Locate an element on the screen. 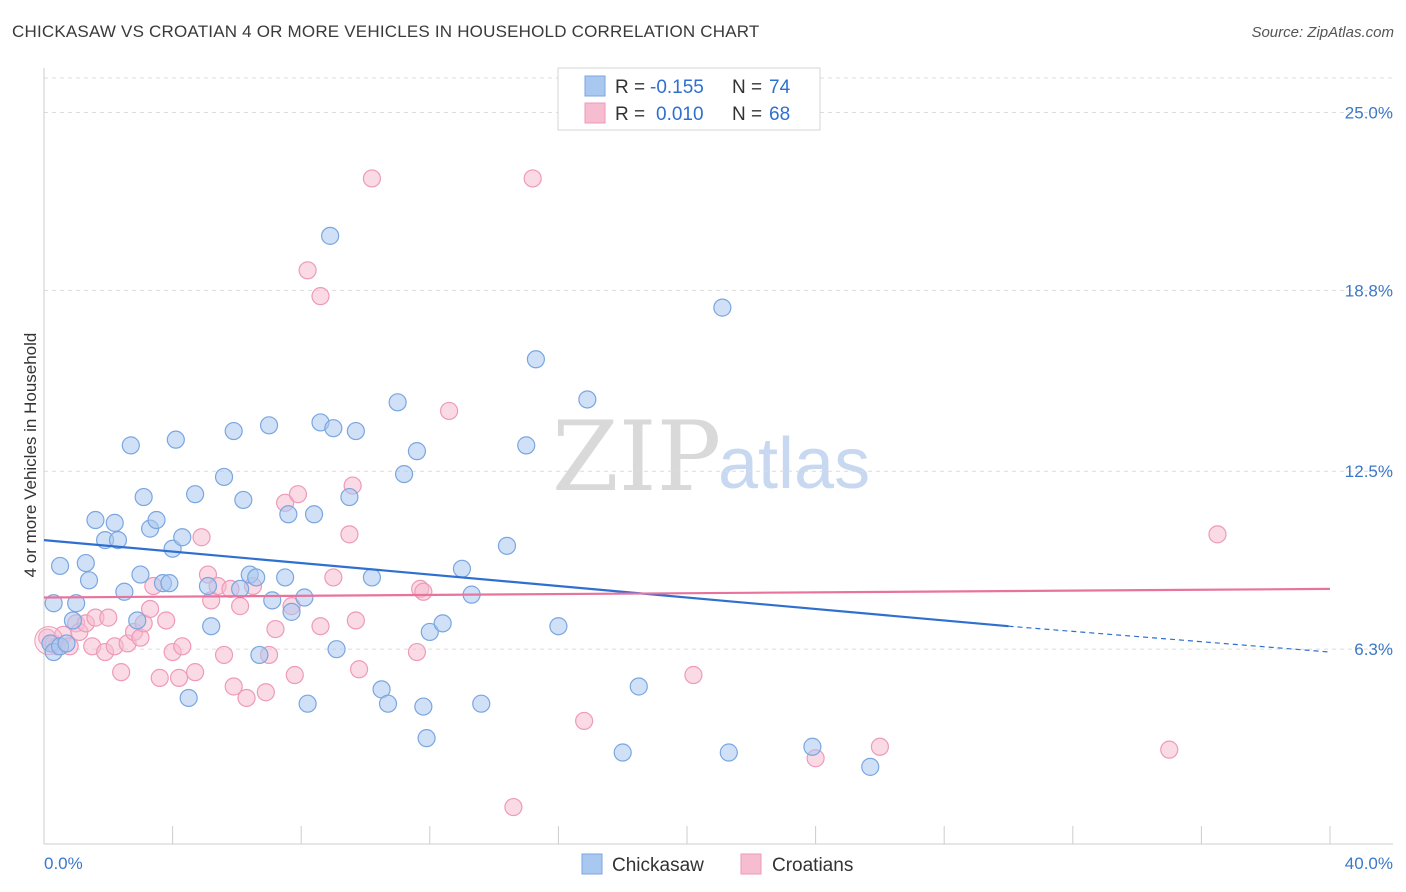  bottom-legend-label-chickasaw: Chickasaw is located at coordinates (658, 865).